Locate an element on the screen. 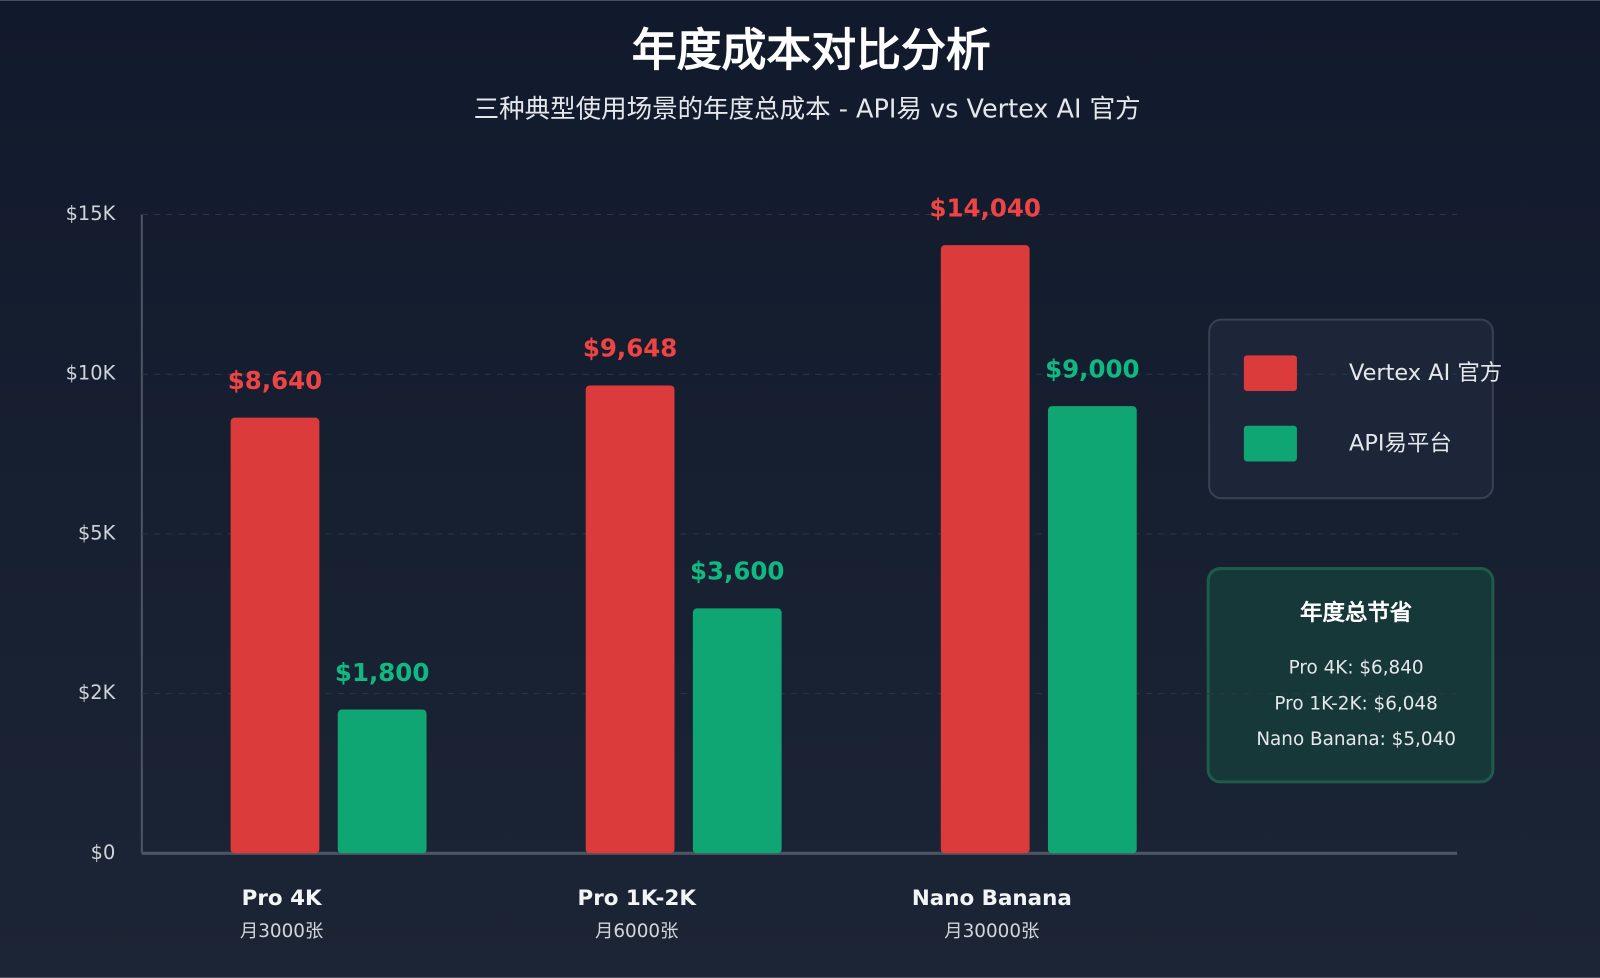 This screenshot has height=978, width=1600. legend is located at coordinates (1351, 409).